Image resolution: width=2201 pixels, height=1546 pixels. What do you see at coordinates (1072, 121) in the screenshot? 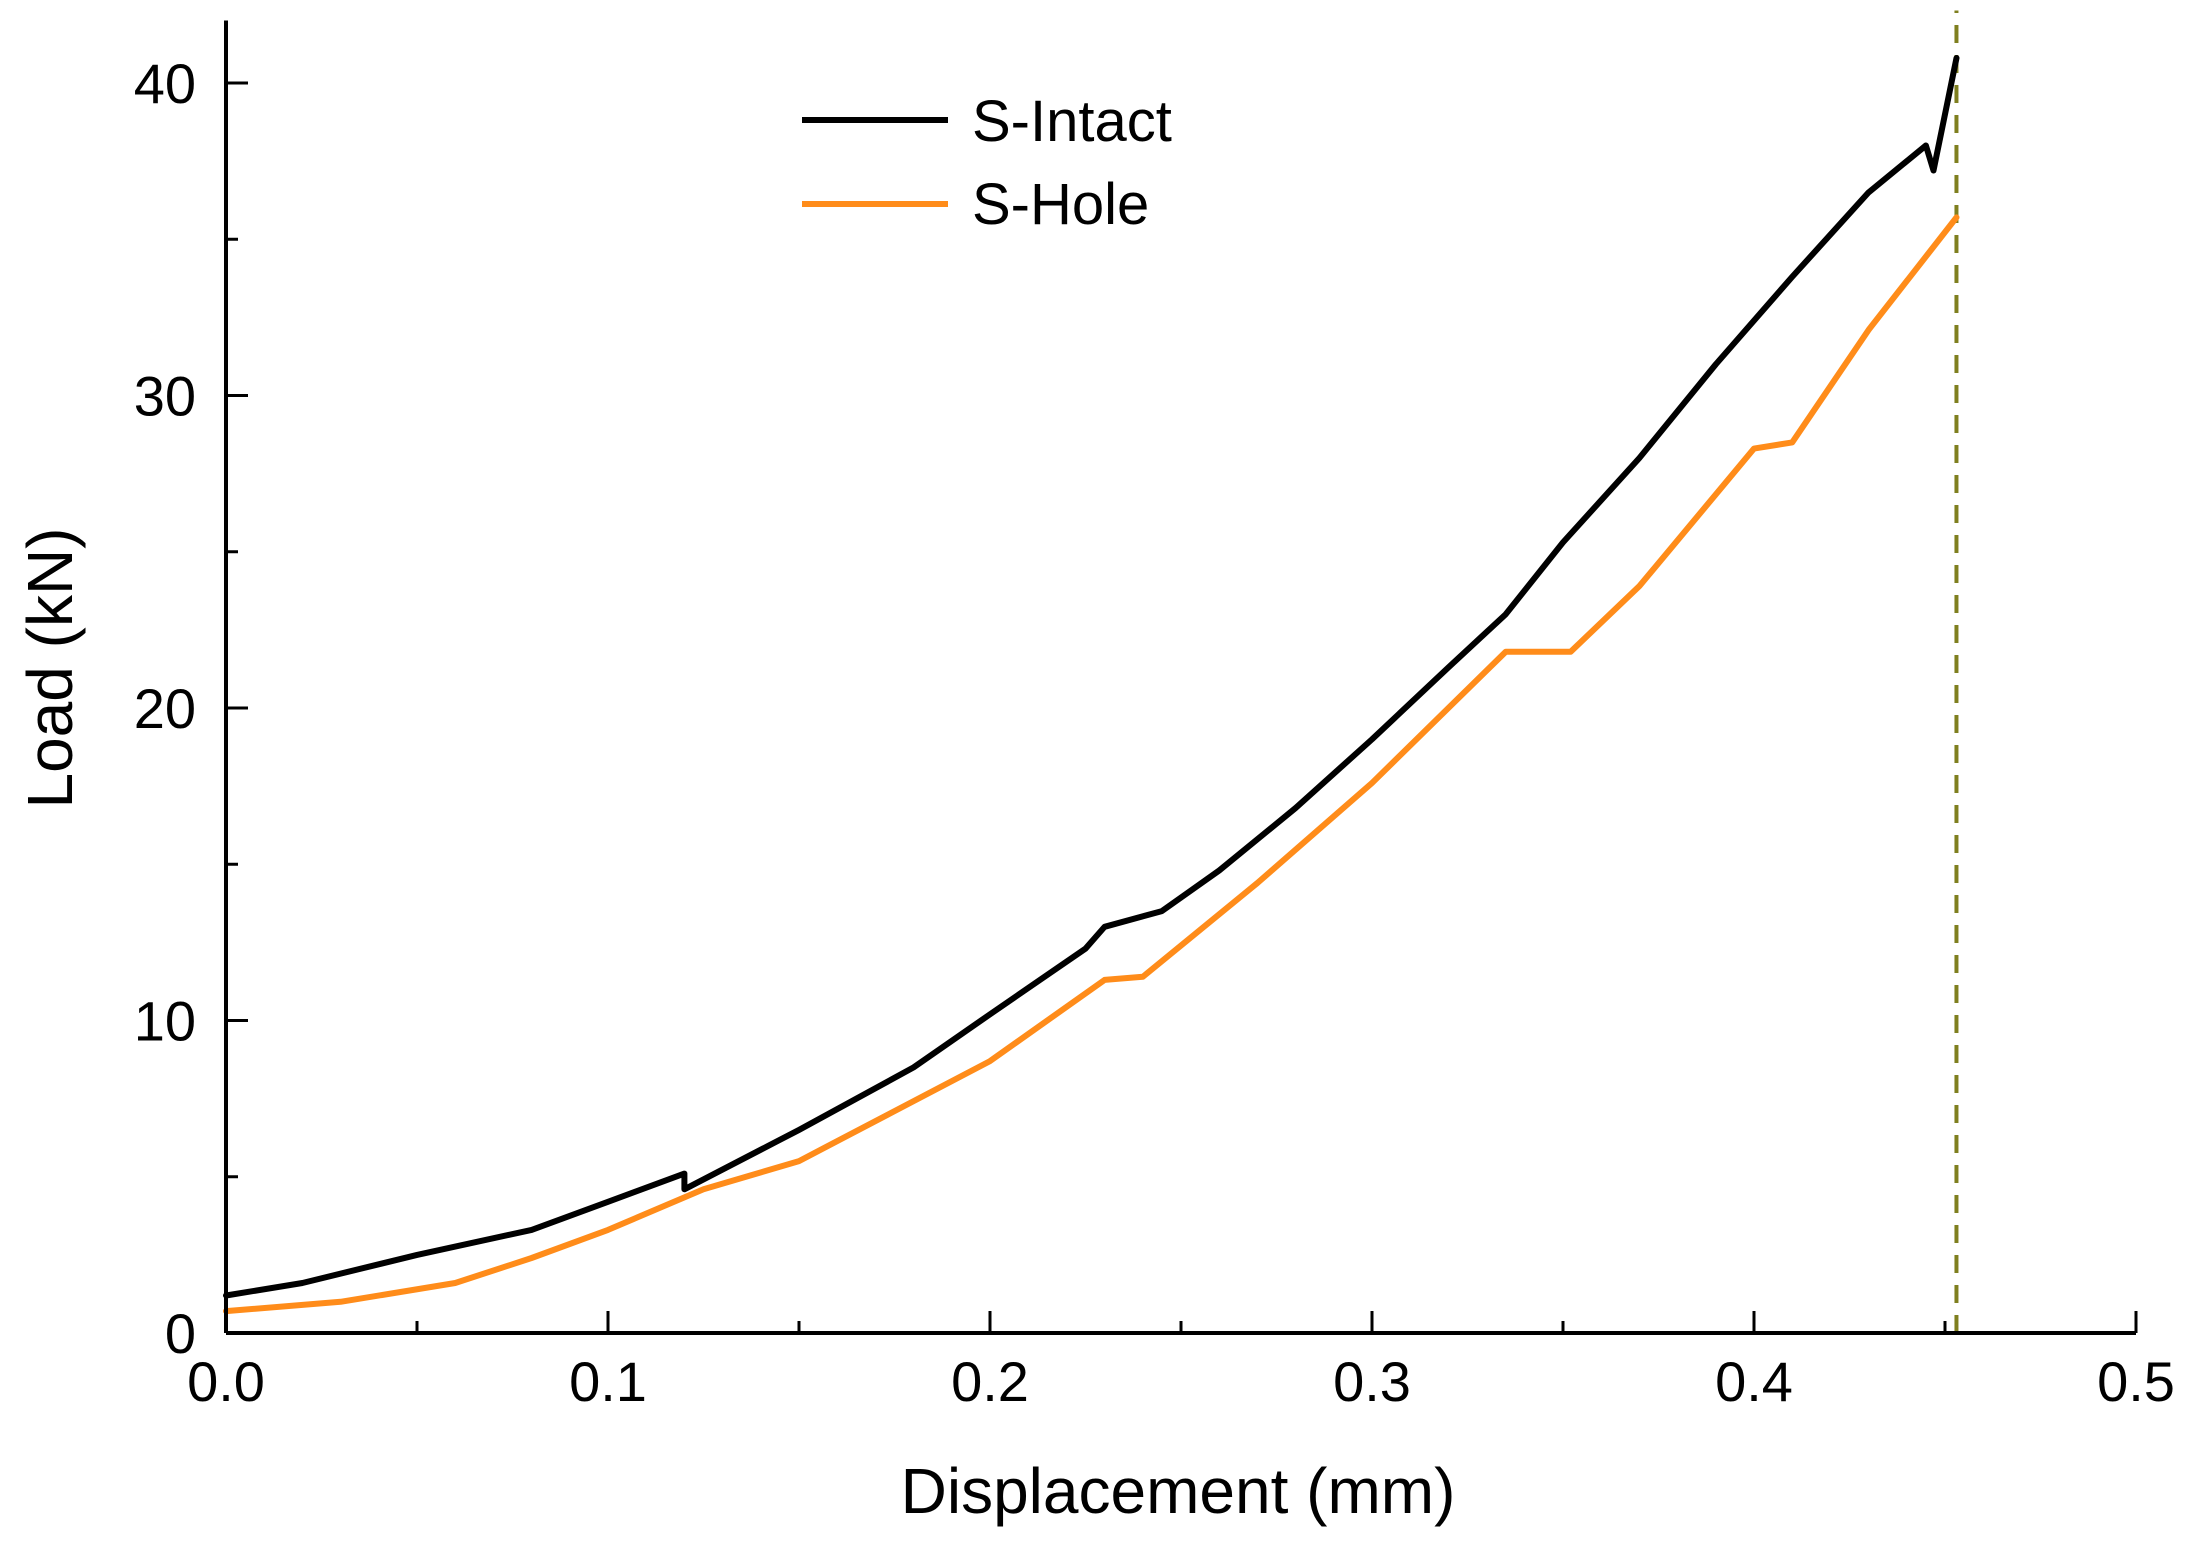
I see `legend-label-s-intact: S-Intact` at bounding box center [1072, 121].